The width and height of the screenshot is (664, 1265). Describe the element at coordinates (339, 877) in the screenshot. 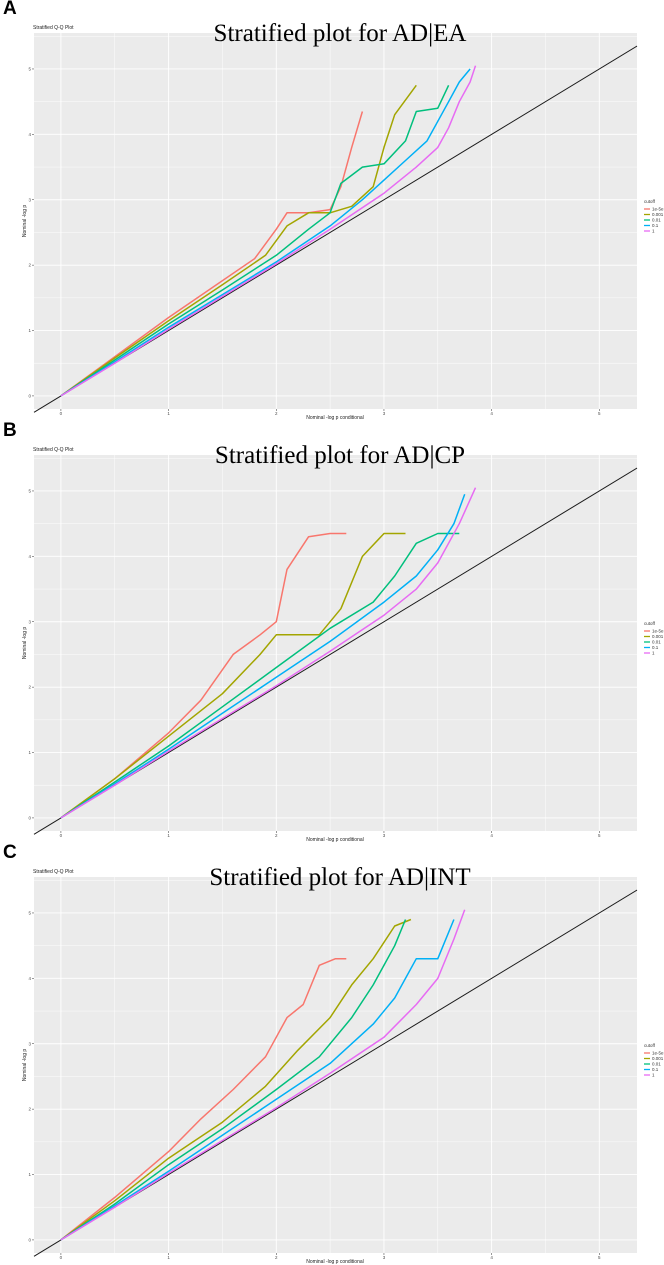

I see `plot-title: Stratified plot for AD|INT` at that location.